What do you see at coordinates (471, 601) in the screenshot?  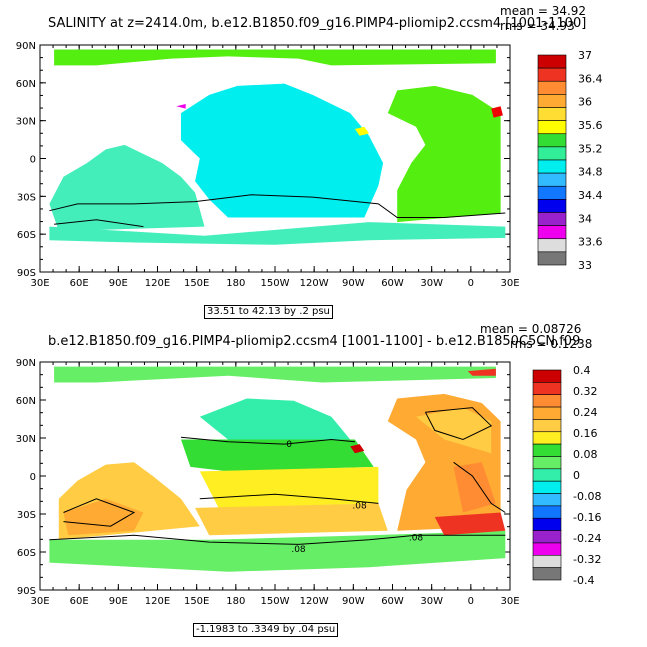 I see `panel2-x-tick-label: 0` at bounding box center [471, 601].